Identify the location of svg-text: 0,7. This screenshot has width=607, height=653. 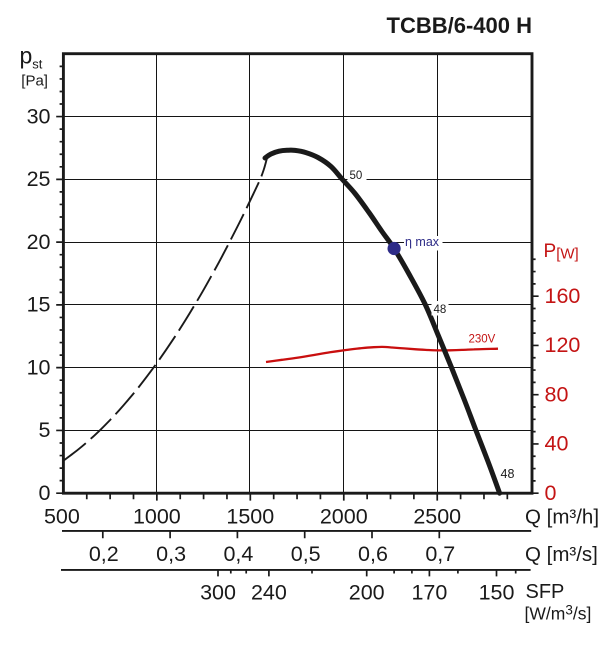
(440, 554).